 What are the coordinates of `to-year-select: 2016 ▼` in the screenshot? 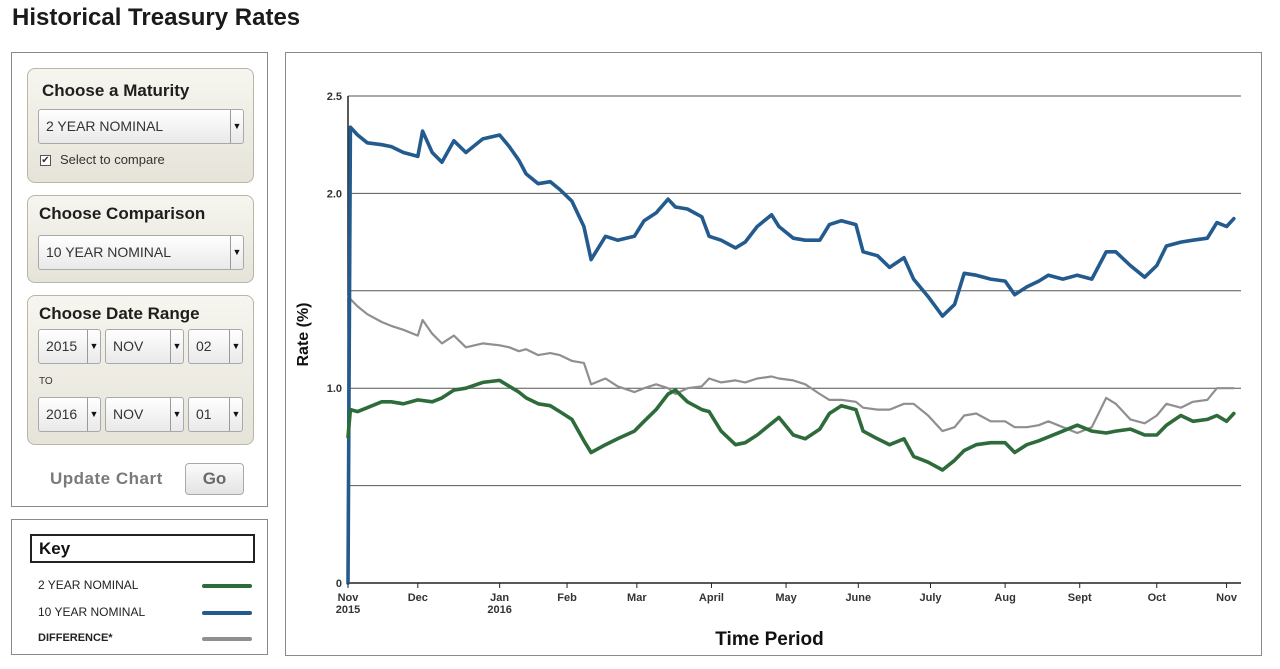 It's located at (69, 414).